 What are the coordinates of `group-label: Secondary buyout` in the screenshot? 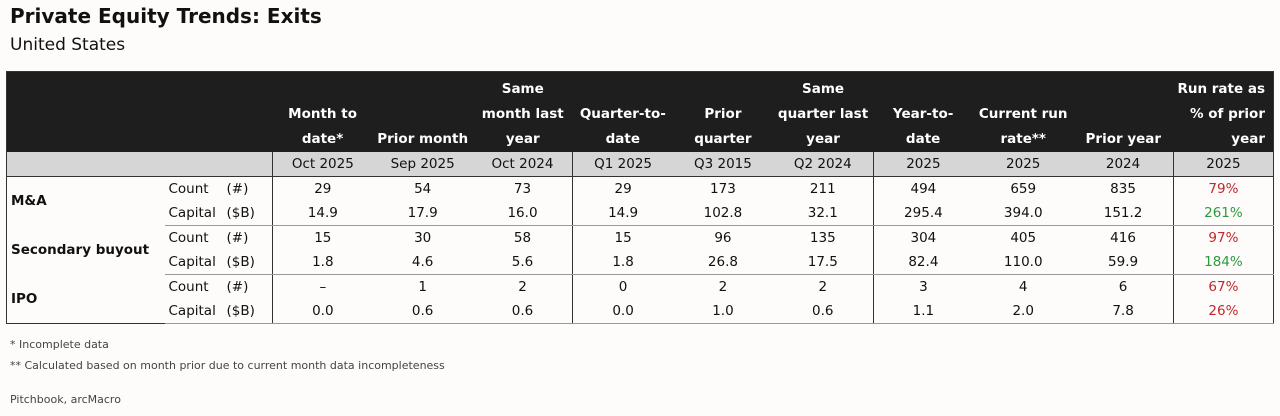 It's located at (80, 250).